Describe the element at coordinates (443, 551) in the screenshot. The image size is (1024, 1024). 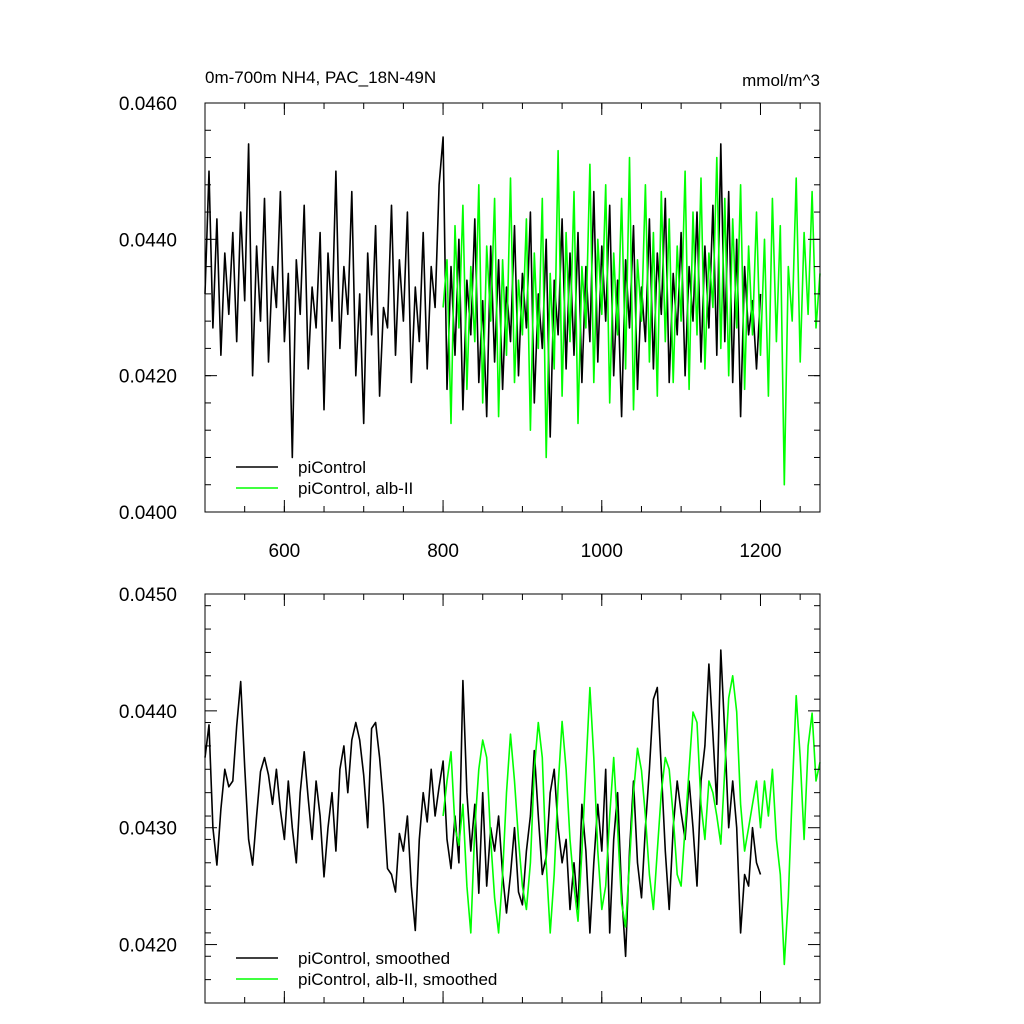
I see `x-tick-label: 800` at that location.